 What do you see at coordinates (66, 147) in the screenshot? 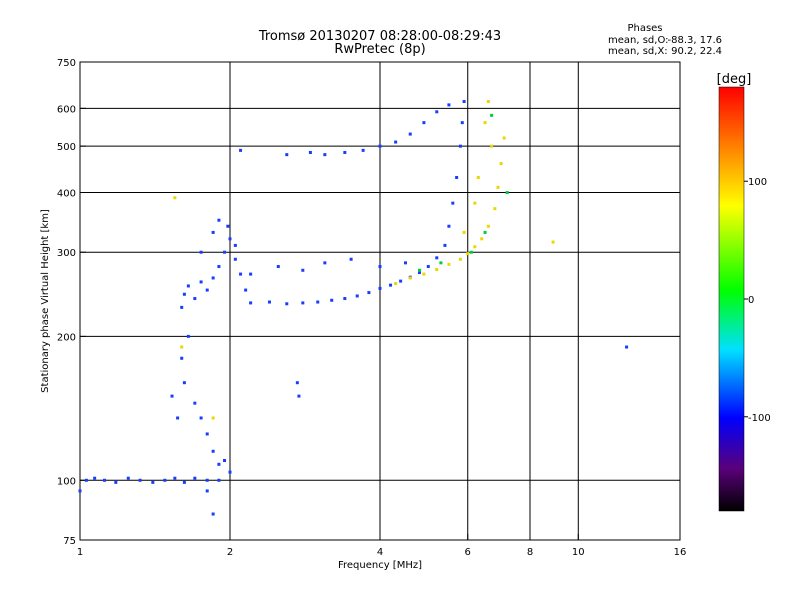
I see `y-tick-label: 500` at bounding box center [66, 147].